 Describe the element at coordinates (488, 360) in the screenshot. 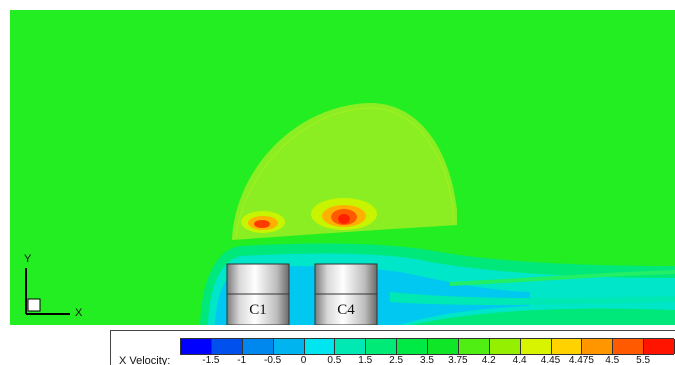

I see `legend-tick-label: 4.2` at that location.